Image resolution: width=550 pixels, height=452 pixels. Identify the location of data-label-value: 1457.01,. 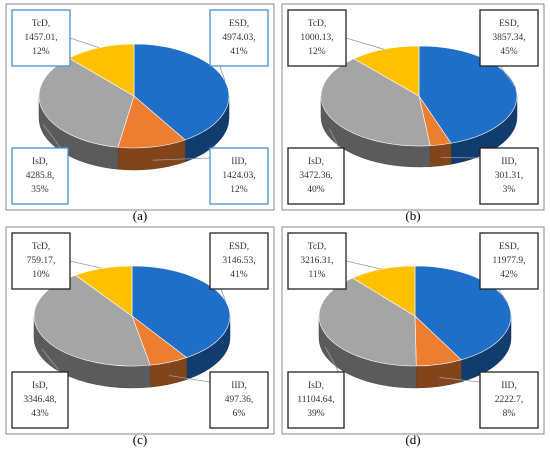
(40, 38).